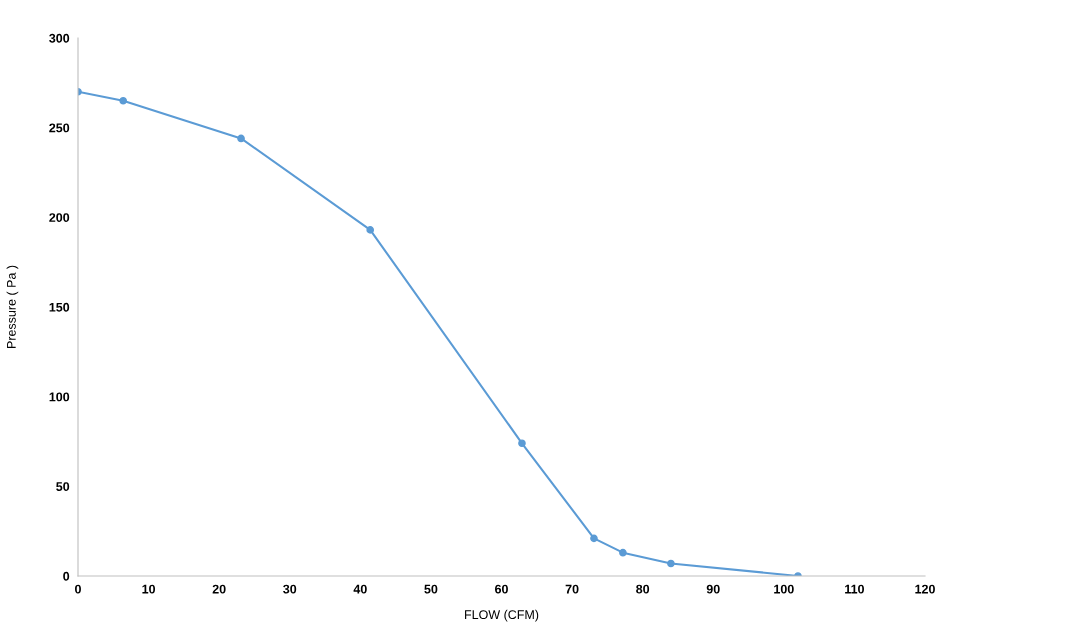 The image size is (1076, 641). I want to click on x-tick-label: 0, so click(78, 589).